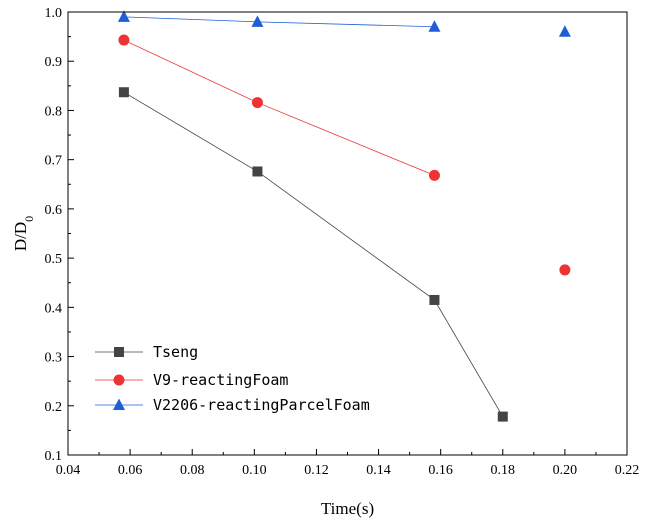 The image size is (649, 526). I want to click on x-tick-label: 0.12, so click(316, 470).